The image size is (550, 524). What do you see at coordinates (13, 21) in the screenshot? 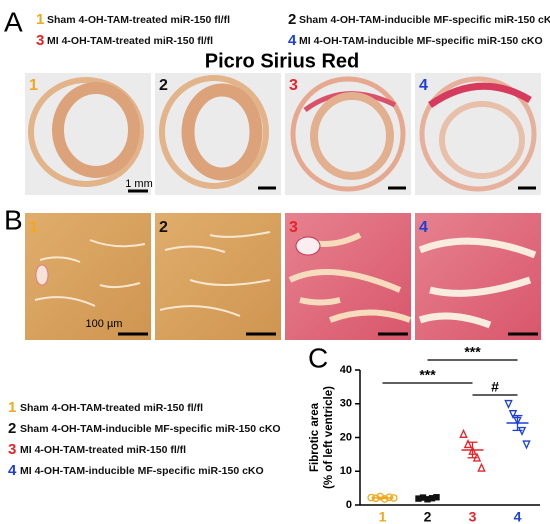
I see `panel-label: A` at bounding box center [13, 21].